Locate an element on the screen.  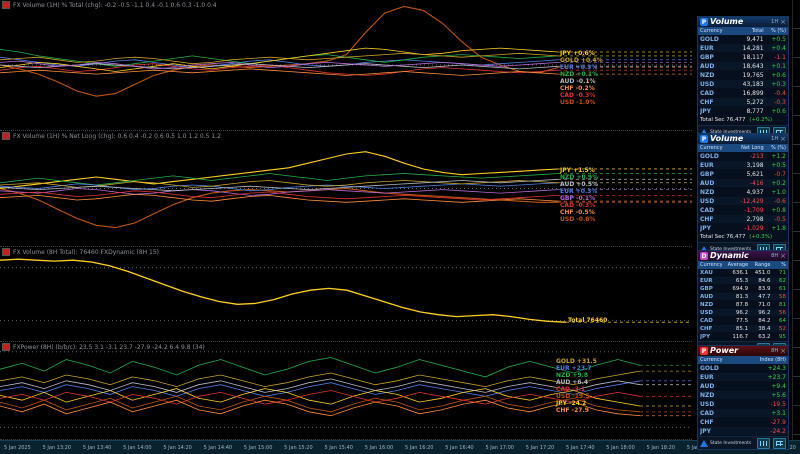
column-header: Total is located at coordinates (757, 31).